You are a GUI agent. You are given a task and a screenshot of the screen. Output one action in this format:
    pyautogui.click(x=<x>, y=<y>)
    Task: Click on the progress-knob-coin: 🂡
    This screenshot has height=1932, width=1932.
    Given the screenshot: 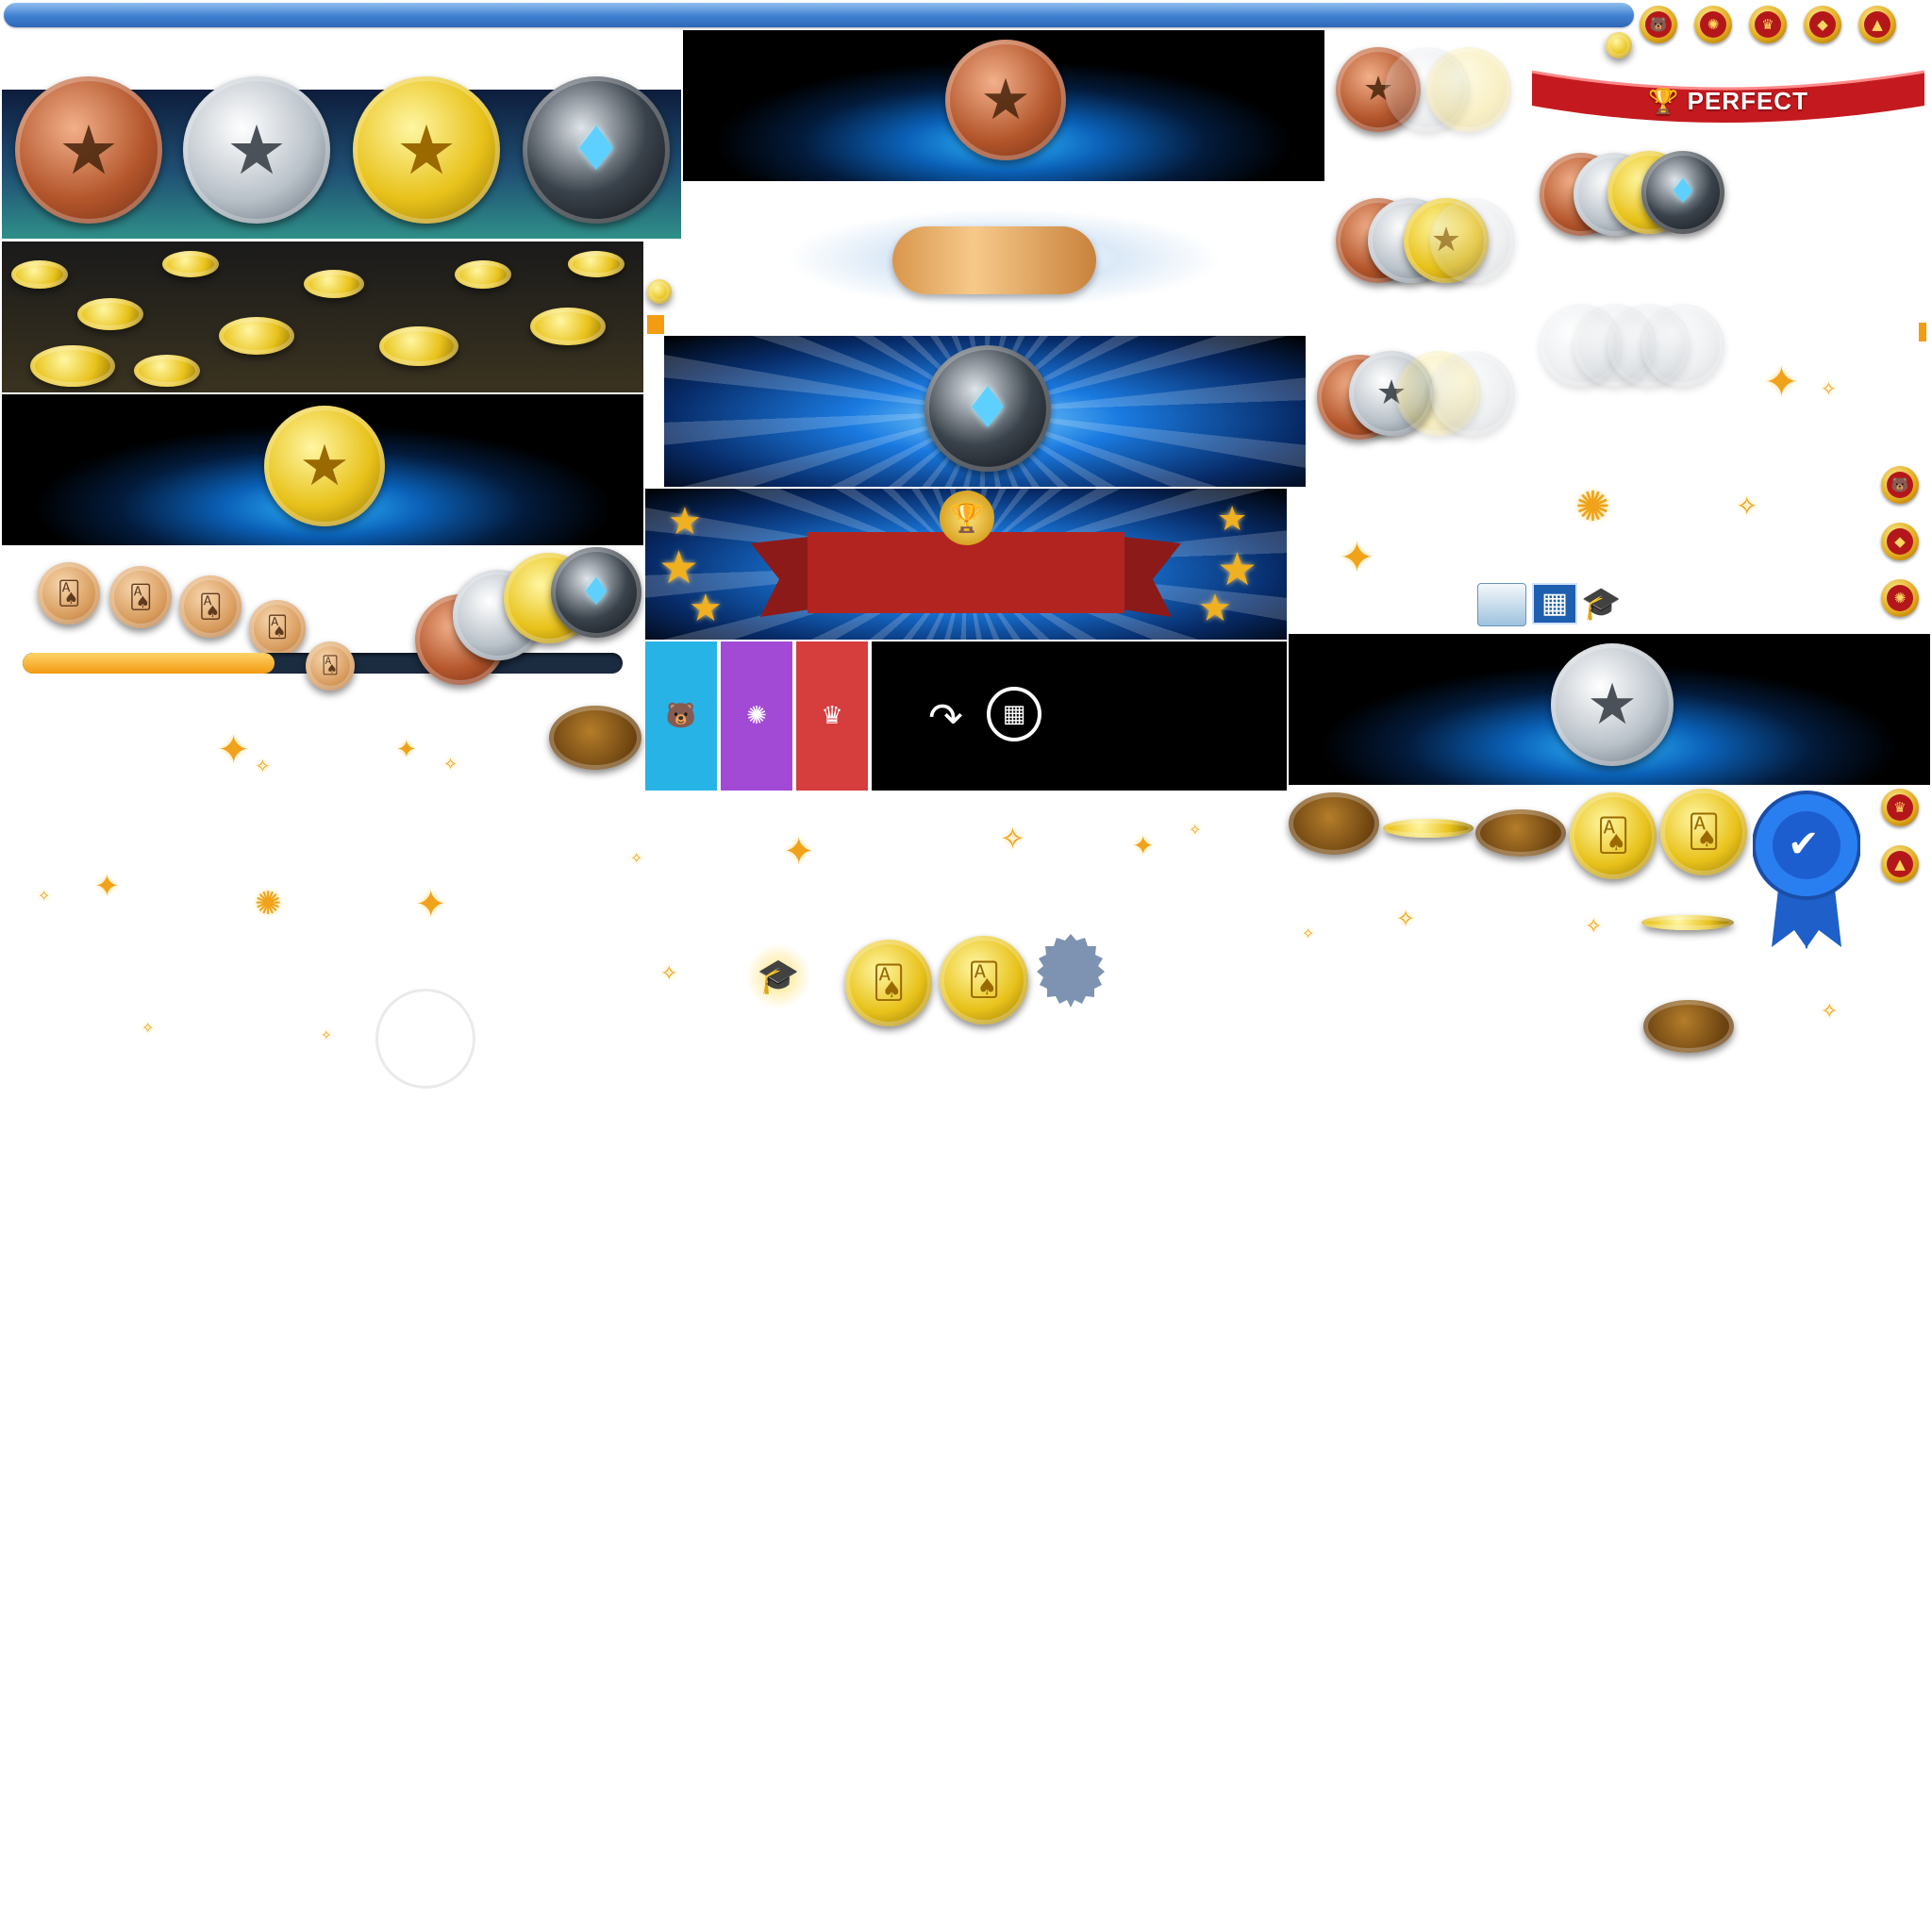 What is the action you would take?
    pyautogui.click(x=331, y=666)
    